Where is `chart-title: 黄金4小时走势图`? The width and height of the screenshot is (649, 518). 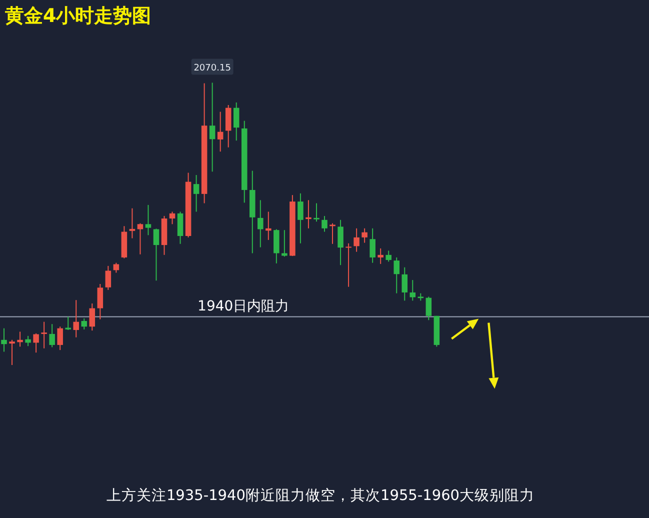
chart-title: 黄金4小时走势图 is located at coordinates (78, 16).